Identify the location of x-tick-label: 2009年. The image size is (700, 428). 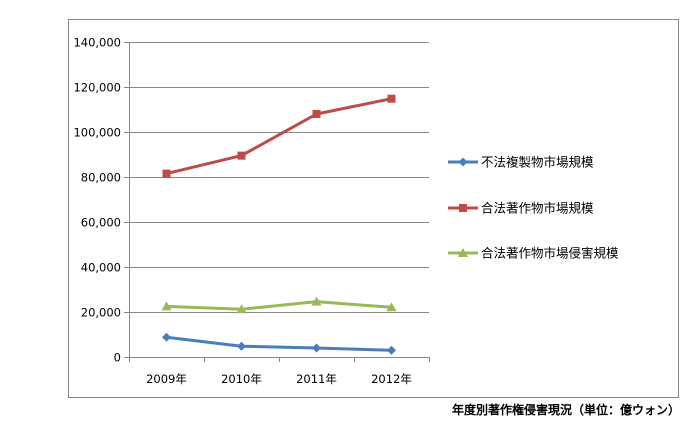
(166, 379).